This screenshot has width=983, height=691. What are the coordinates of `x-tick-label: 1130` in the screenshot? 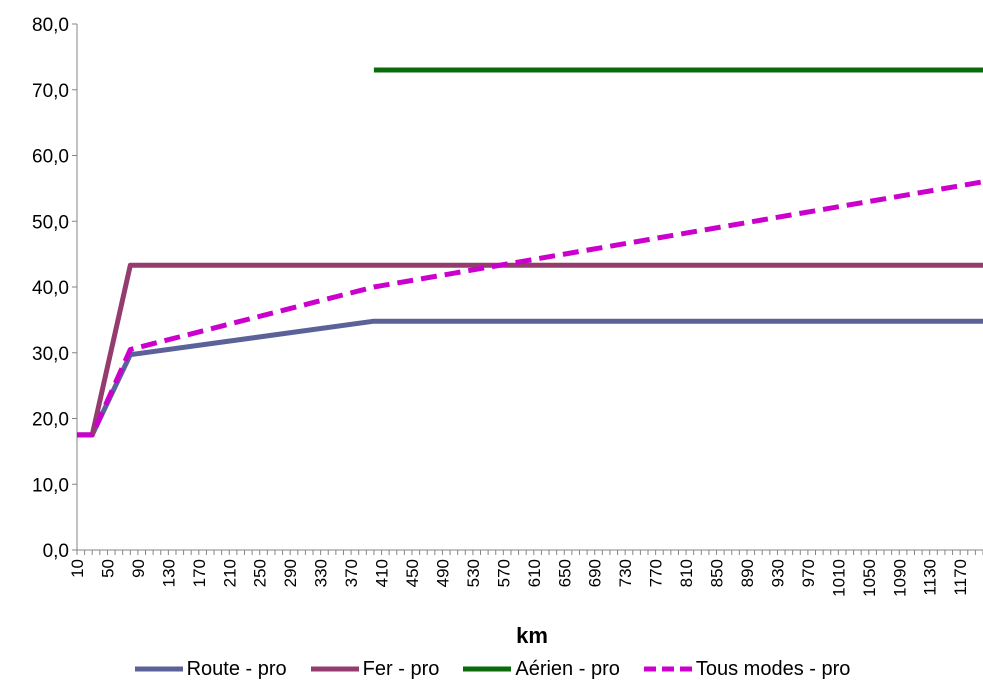 It's located at (930, 577).